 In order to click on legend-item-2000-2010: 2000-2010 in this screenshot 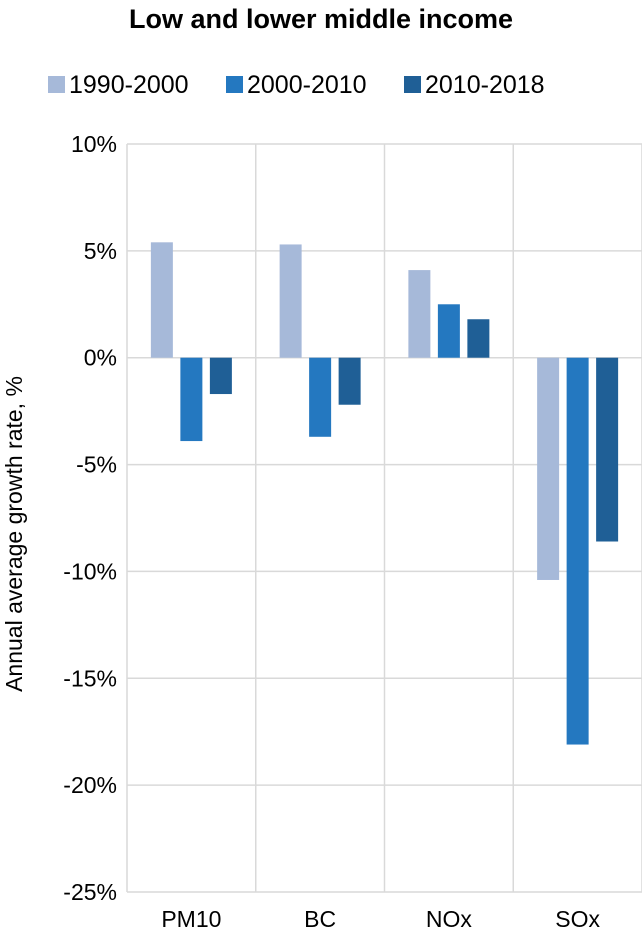, I will do `click(296, 85)`.